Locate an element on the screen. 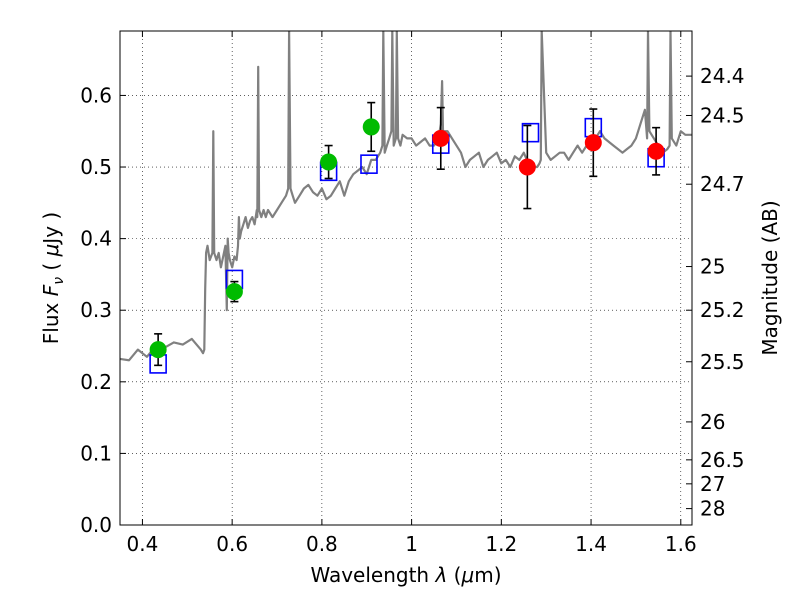 This screenshot has width=800, height=600. y2-tick-label: 25.5 is located at coordinates (722, 362).